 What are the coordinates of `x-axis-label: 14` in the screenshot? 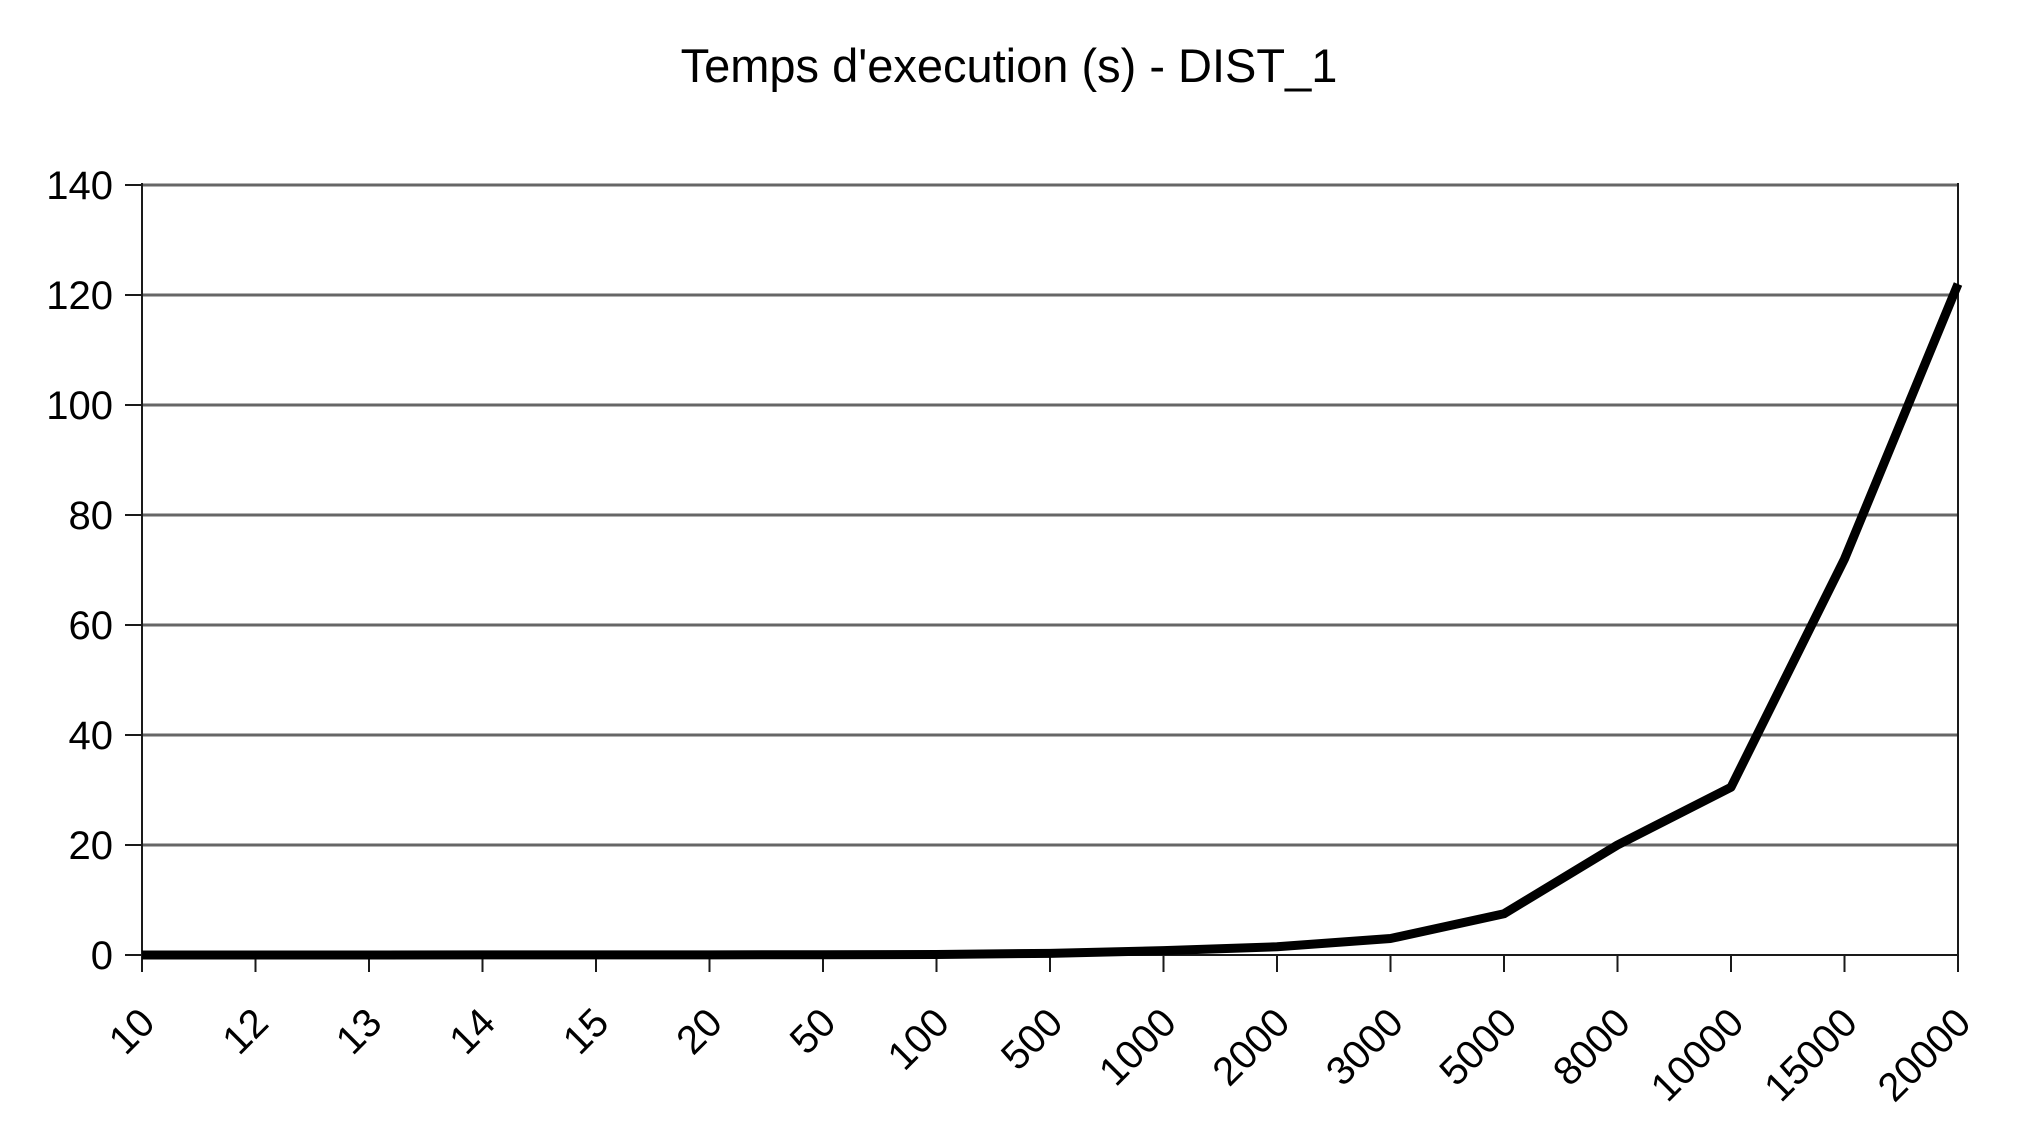 It's located at (472, 1031).